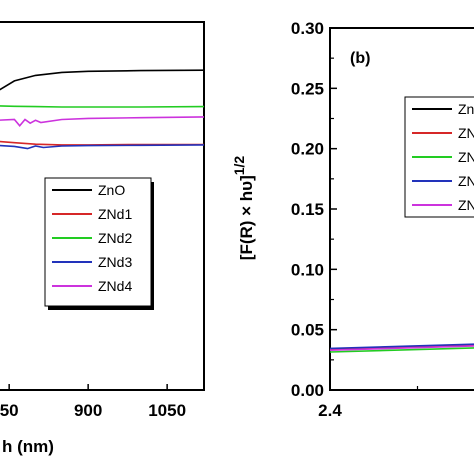 The height and width of the screenshot is (474, 474). Describe the element at coordinates (115, 262) in the screenshot. I see `legend-label-znd3: ZNd3` at that location.